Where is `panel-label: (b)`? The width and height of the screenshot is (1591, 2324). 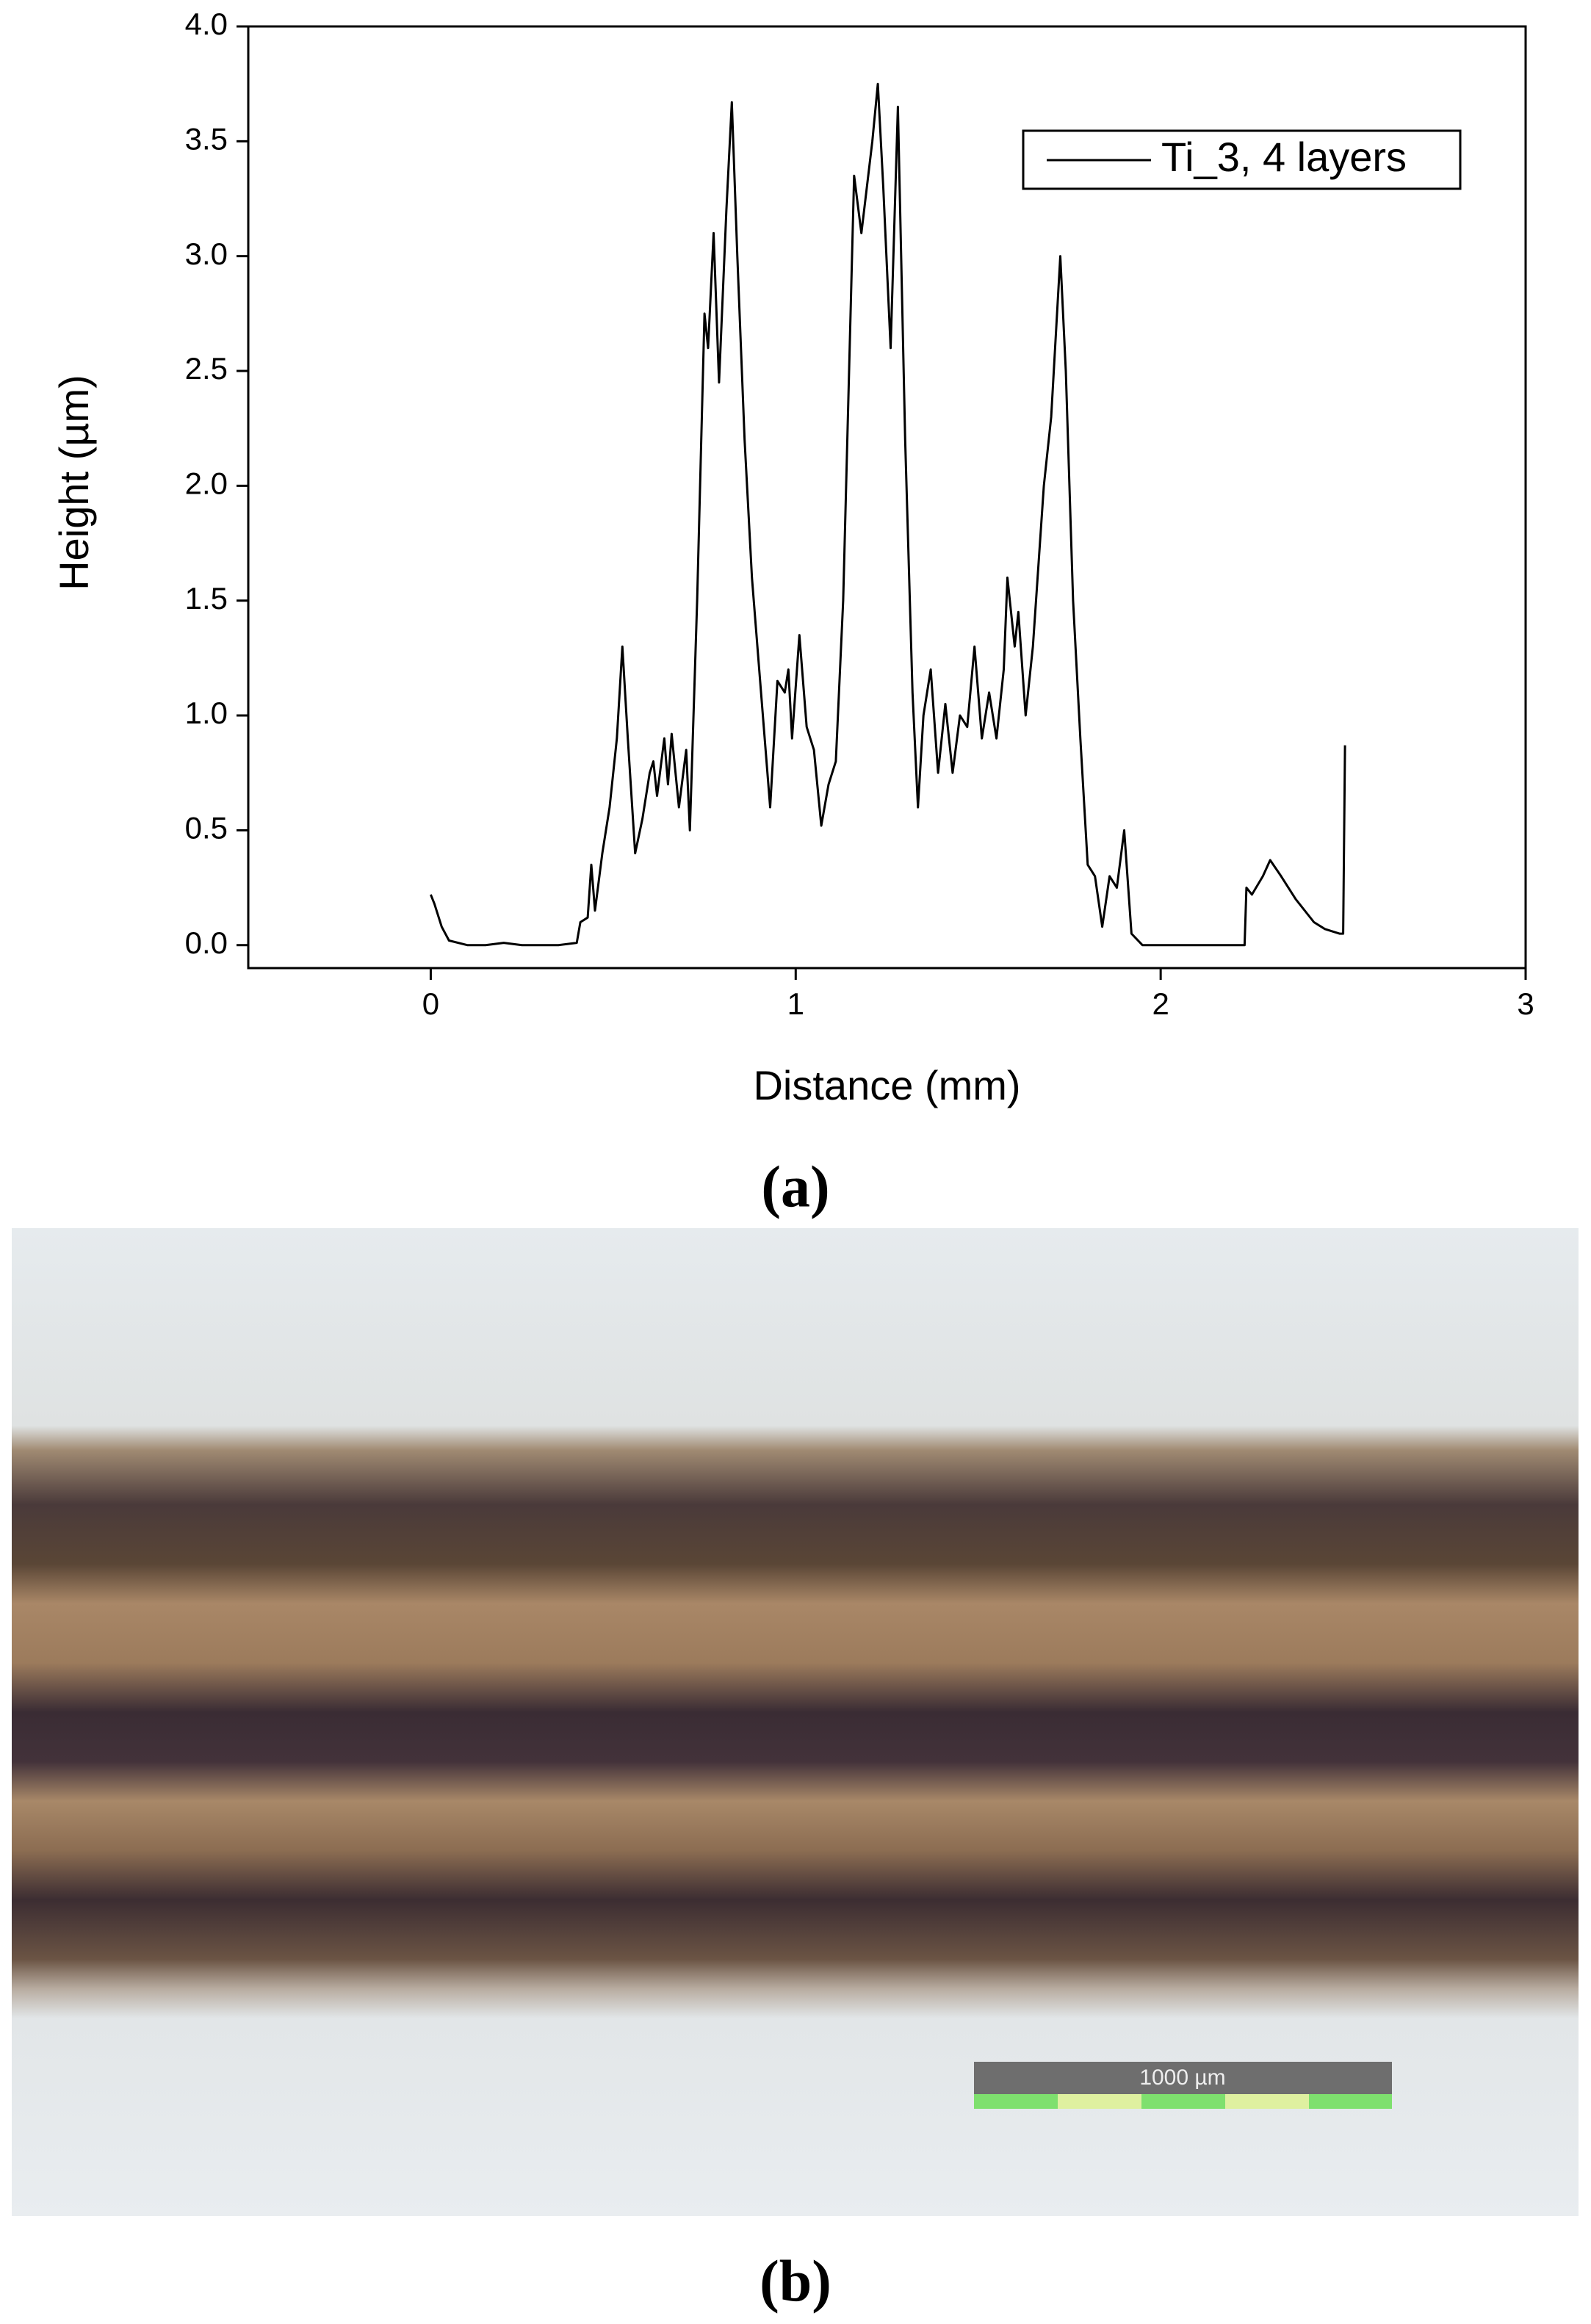
panel-label: (b) is located at coordinates (795, 2282).